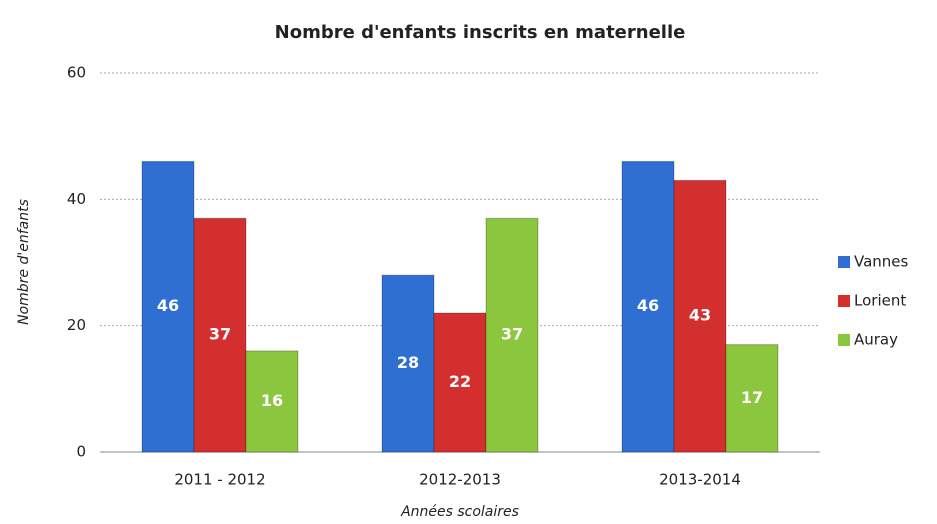 The height and width of the screenshot is (524, 937). Describe the element at coordinates (480, 32) in the screenshot. I see `chart-title: Nombre d'enfants inscrits en maternelle` at that location.